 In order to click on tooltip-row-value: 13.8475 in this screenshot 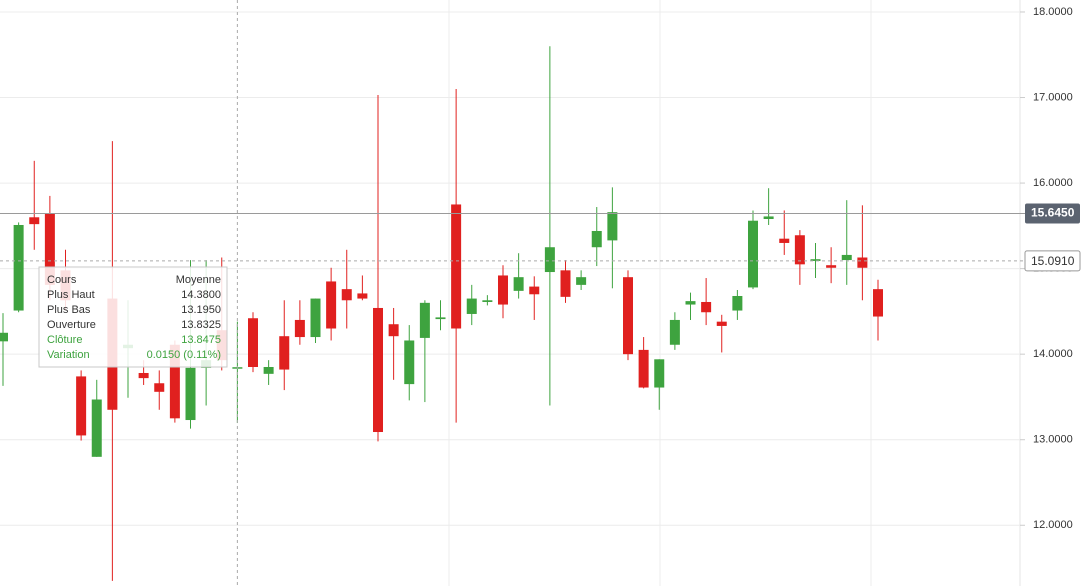, I will do `click(201, 340)`.